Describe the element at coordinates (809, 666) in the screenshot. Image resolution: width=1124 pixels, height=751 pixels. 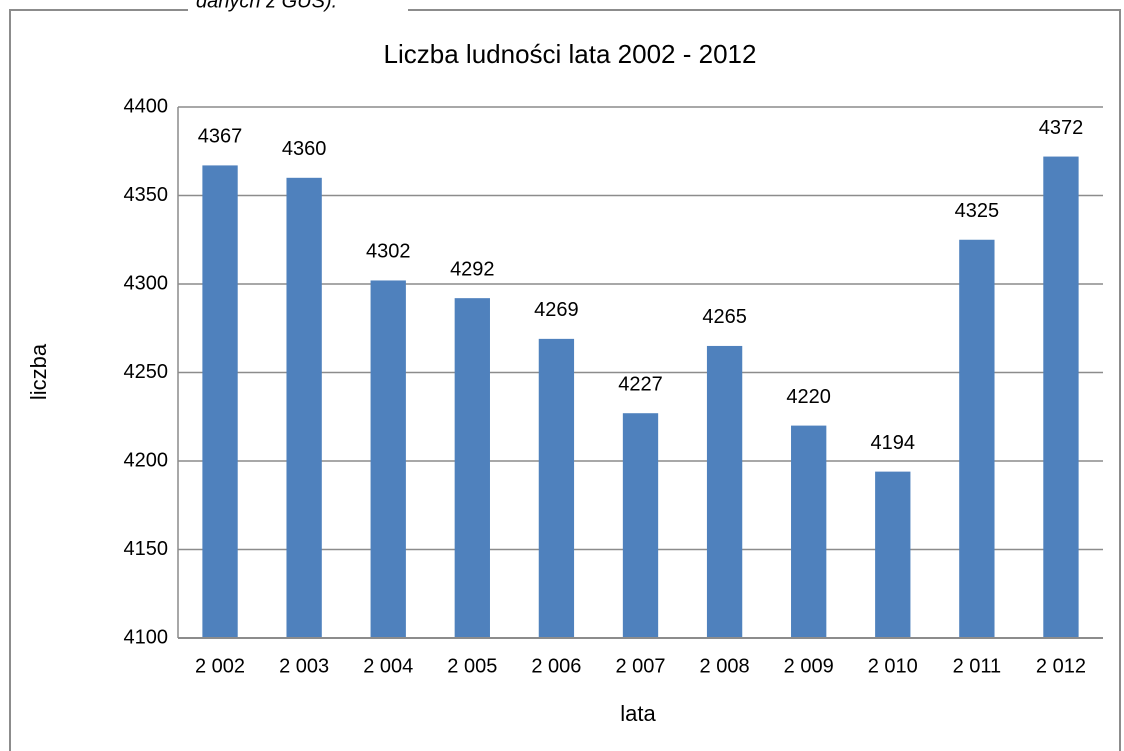
I see `x-tick-label: 2 009` at that location.